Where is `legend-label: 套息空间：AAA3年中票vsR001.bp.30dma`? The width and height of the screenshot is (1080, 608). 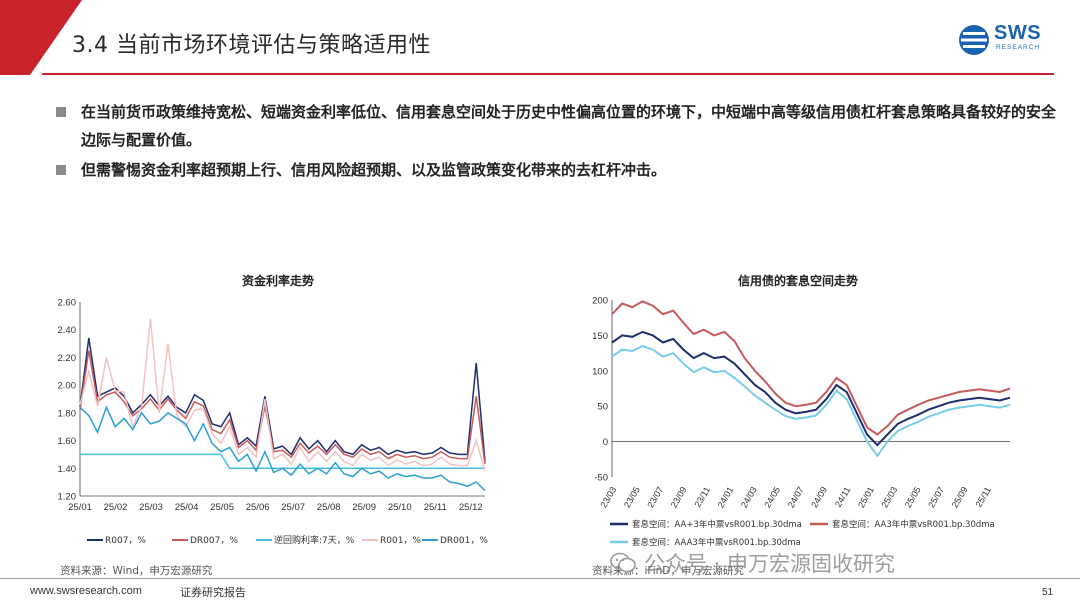
legend-label: 套息空间：AAA3年中票vsR001.bp.30dma is located at coordinates (716, 542).